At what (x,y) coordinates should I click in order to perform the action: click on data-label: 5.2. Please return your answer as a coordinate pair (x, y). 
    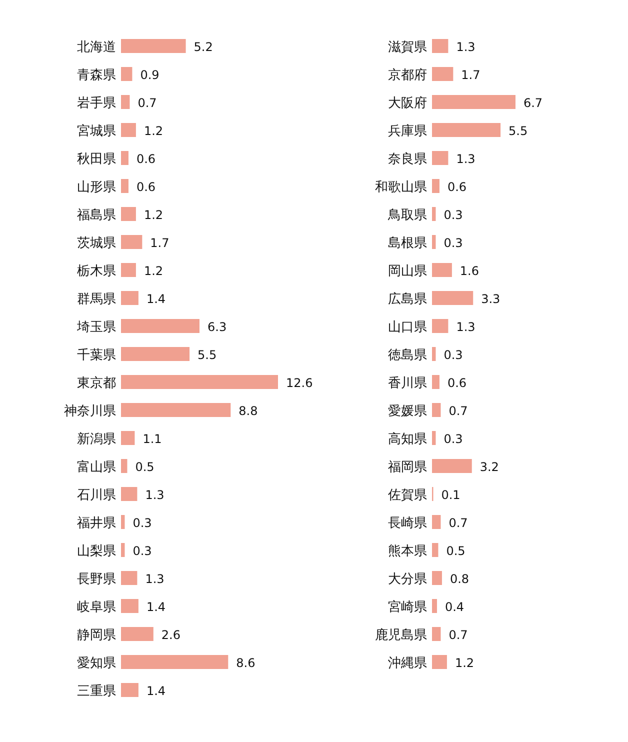
    Looking at the image, I should click on (203, 47).